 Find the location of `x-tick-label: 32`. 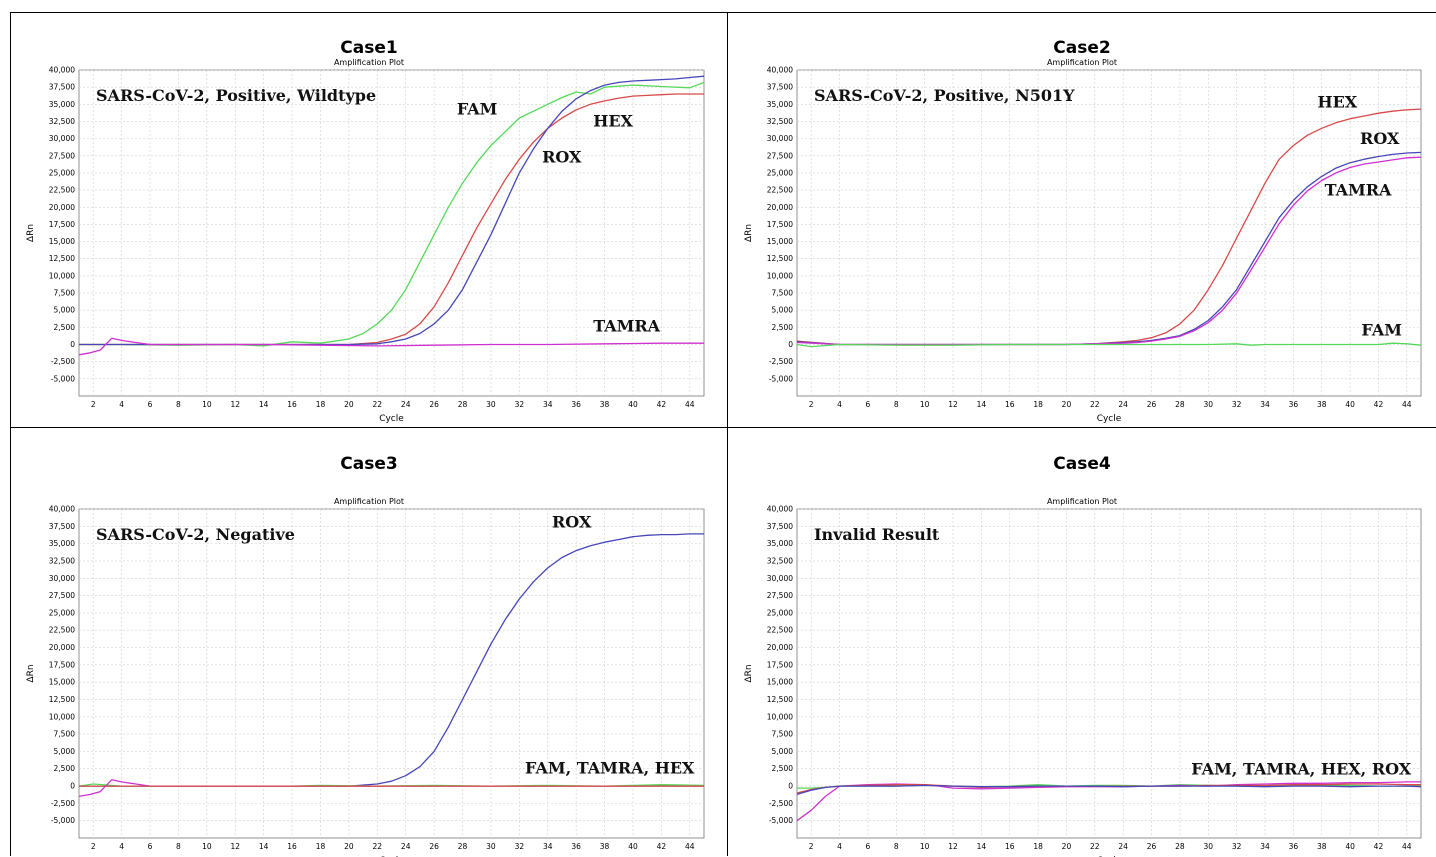

x-tick-label: 32 is located at coordinates (1237, 404).